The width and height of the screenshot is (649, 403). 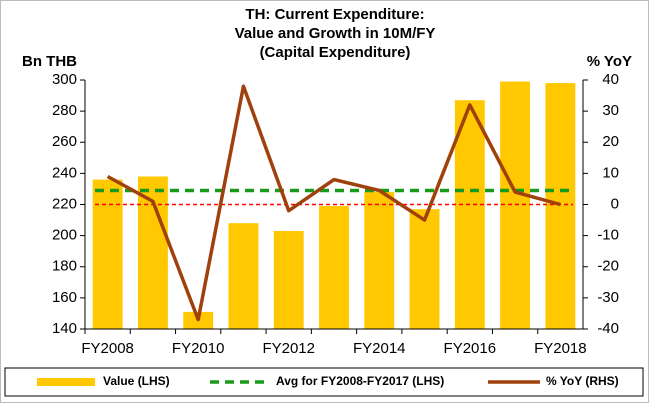 I want to click on x-tick-label: FY2014, so click(x=379, y=348).